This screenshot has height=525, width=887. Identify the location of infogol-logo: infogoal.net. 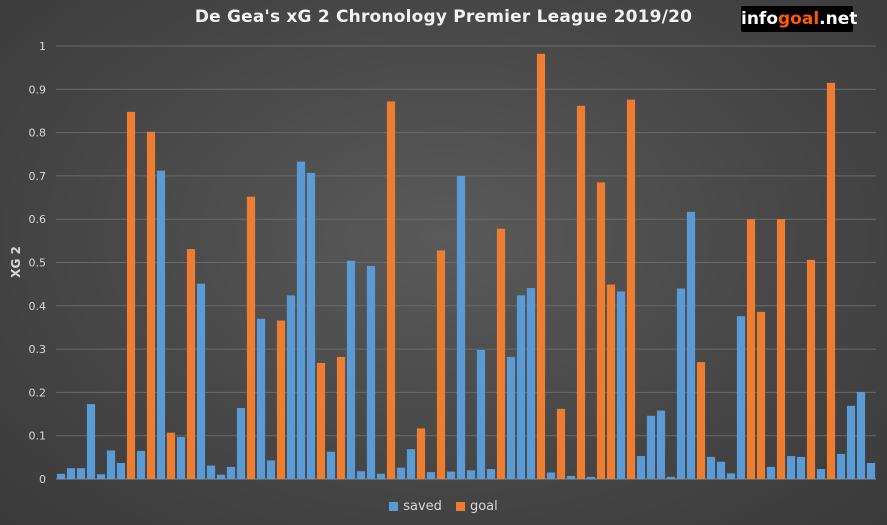
(799, 19).